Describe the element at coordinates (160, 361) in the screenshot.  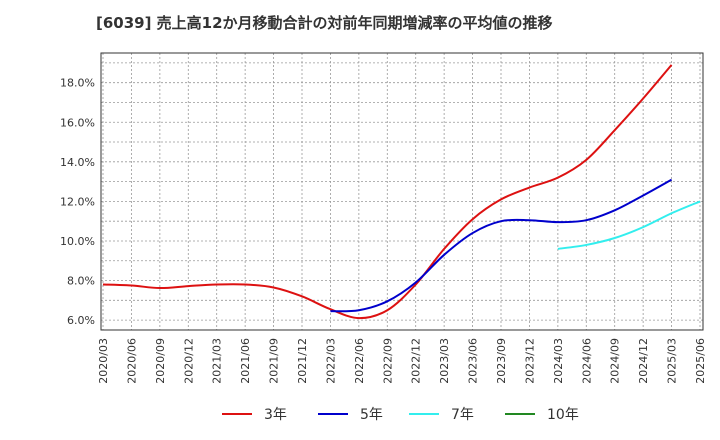
I see `x-tick-label: 2020/09` at that location.